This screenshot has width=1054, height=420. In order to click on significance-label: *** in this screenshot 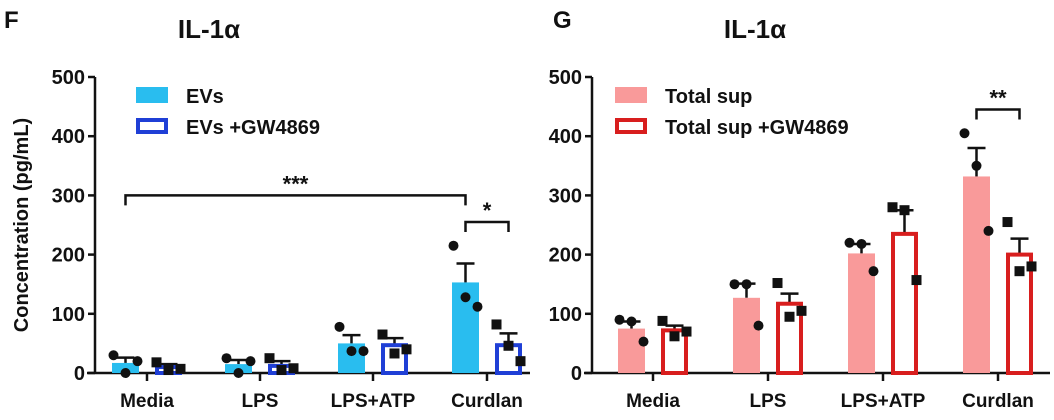, I will do `click(296, 183)`.